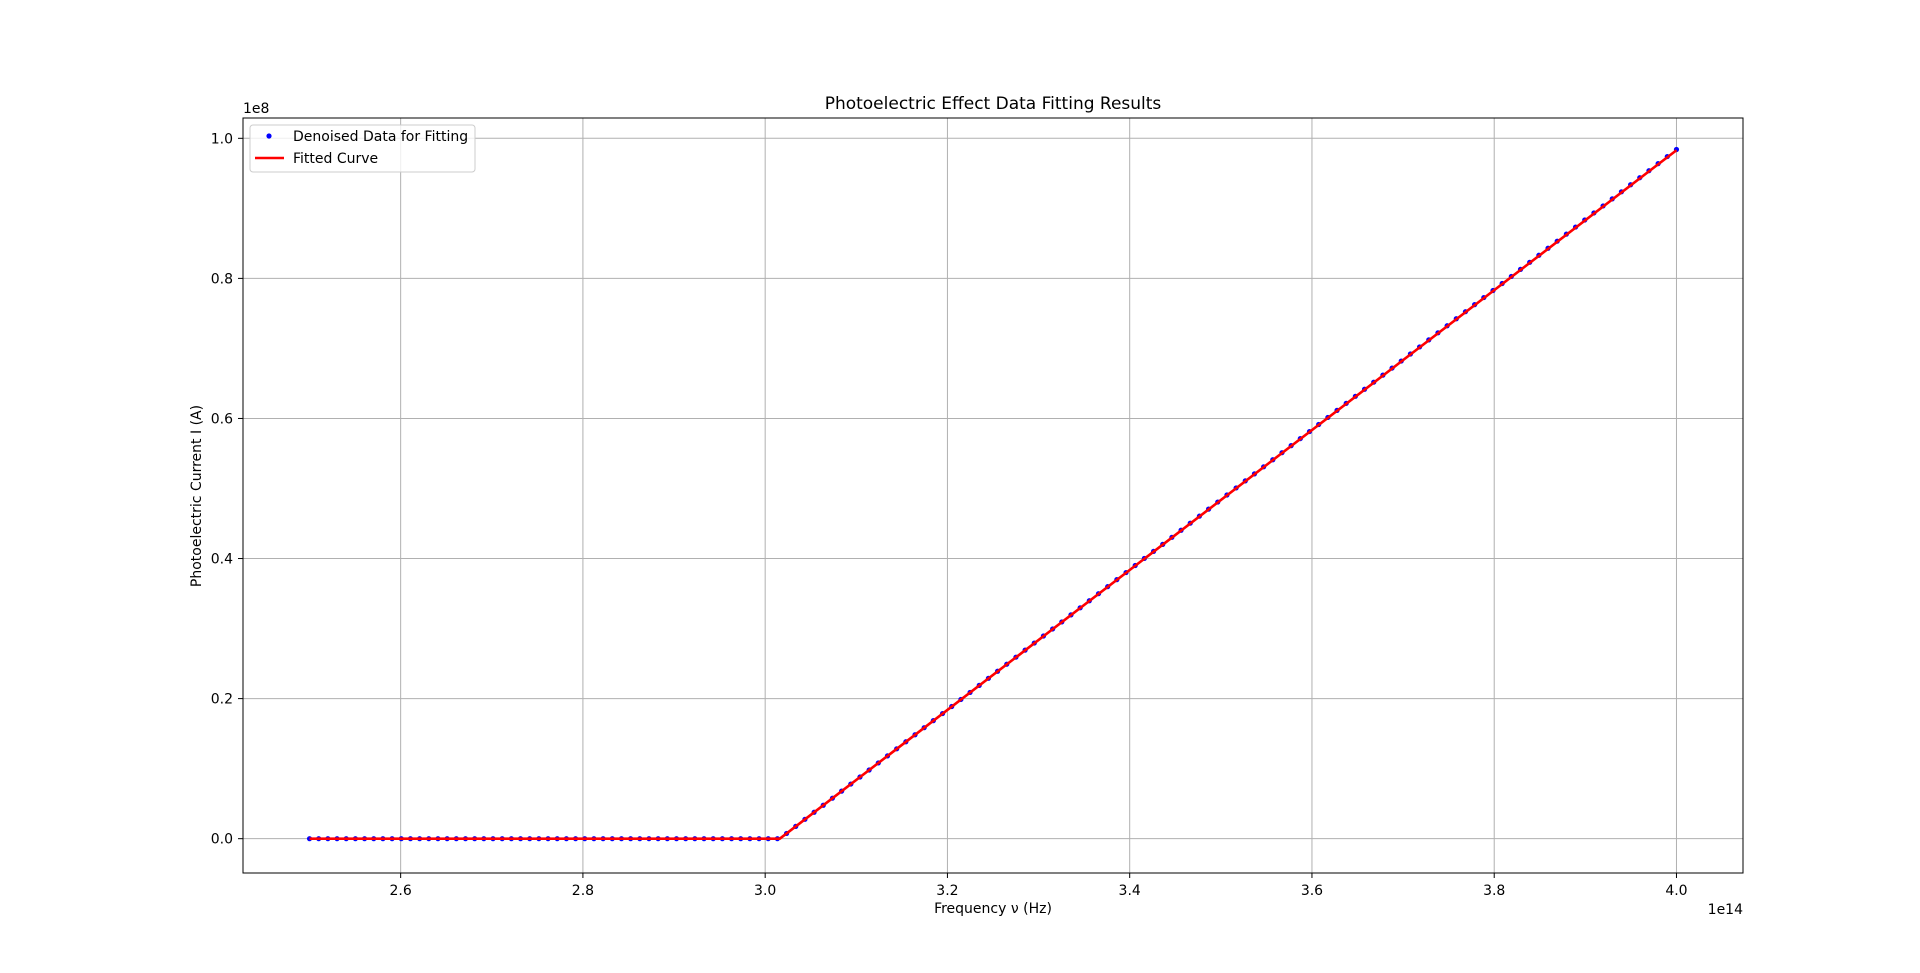 The height and width of the screenshot is (973, 1920). Describe the element at coordinates (1676, 891) in the screenshot. I see `x-tick-label: 4.0` at that location.